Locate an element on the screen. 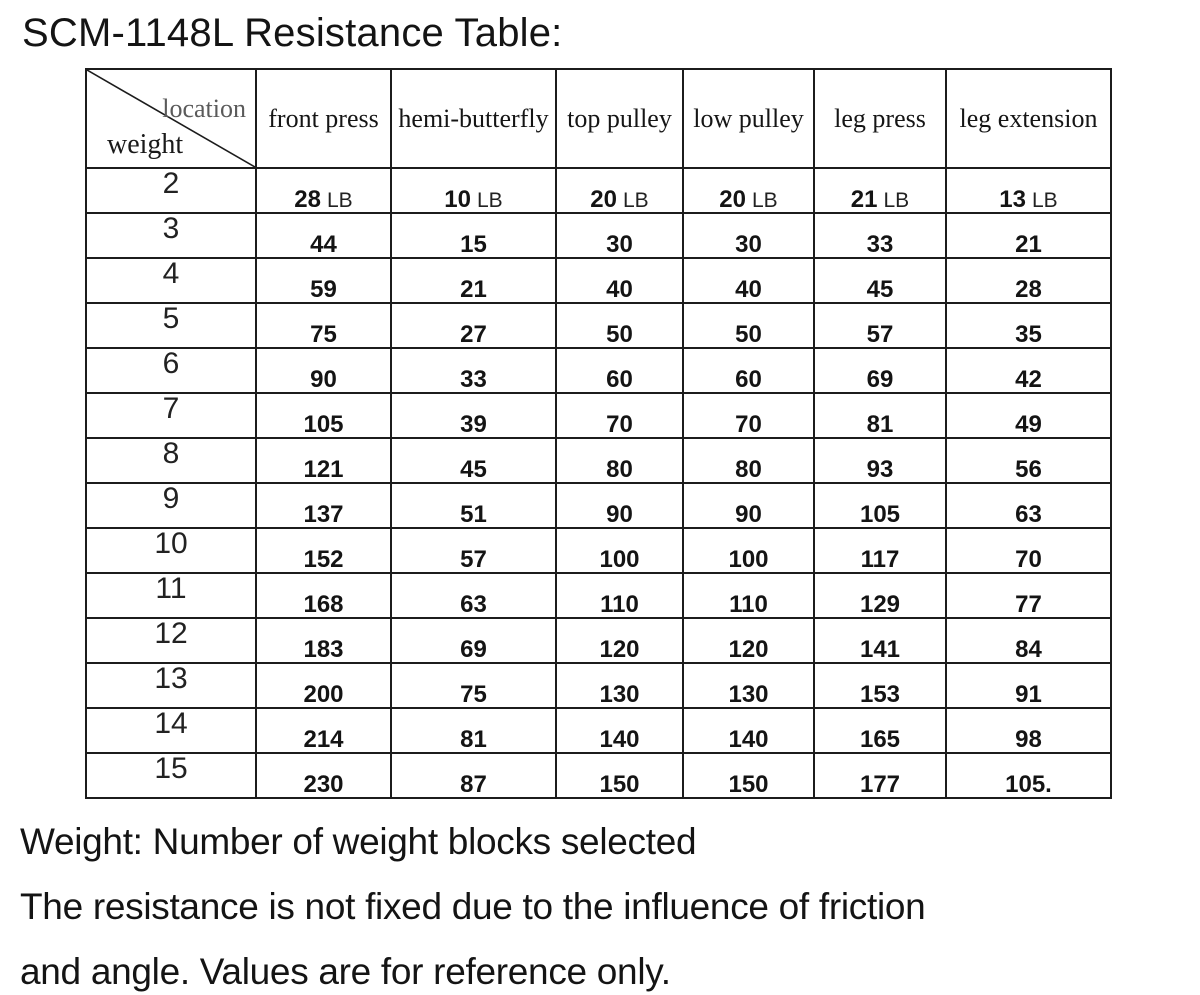 This screenshot has height=995, width=1200. value-cell: 30 is located at coordinates (619, 235).